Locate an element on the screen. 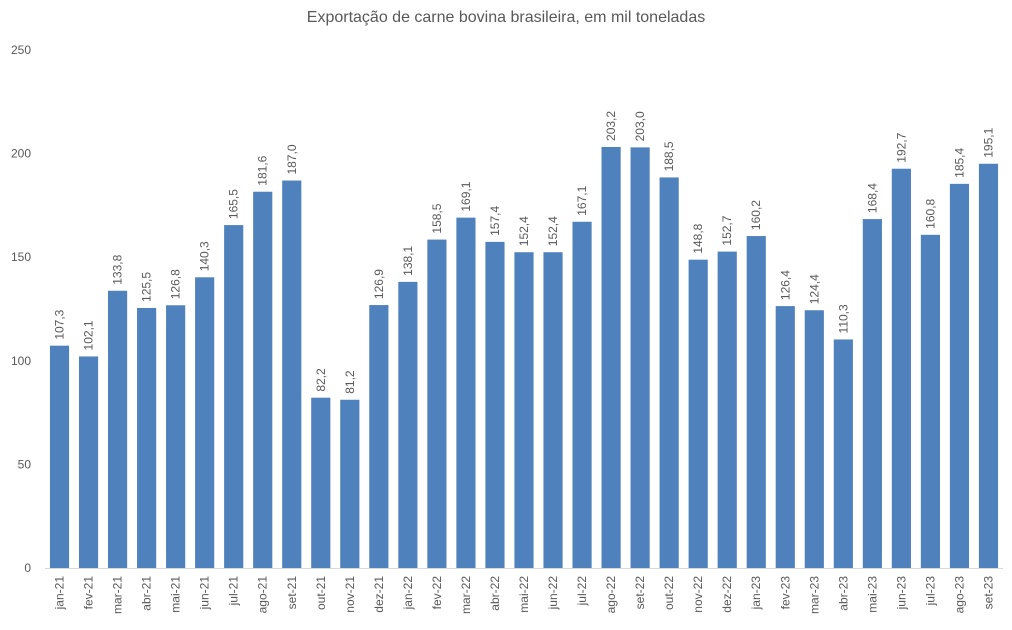 The width and height of the screenshot is (1012, 630). x-tick-label: jun-22 is located at coordinates (553, 593).